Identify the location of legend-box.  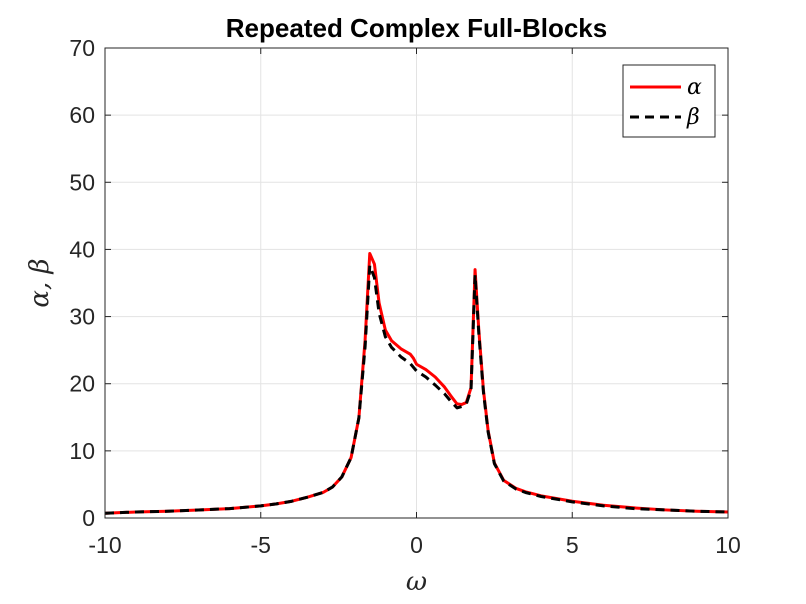
(669, 101).